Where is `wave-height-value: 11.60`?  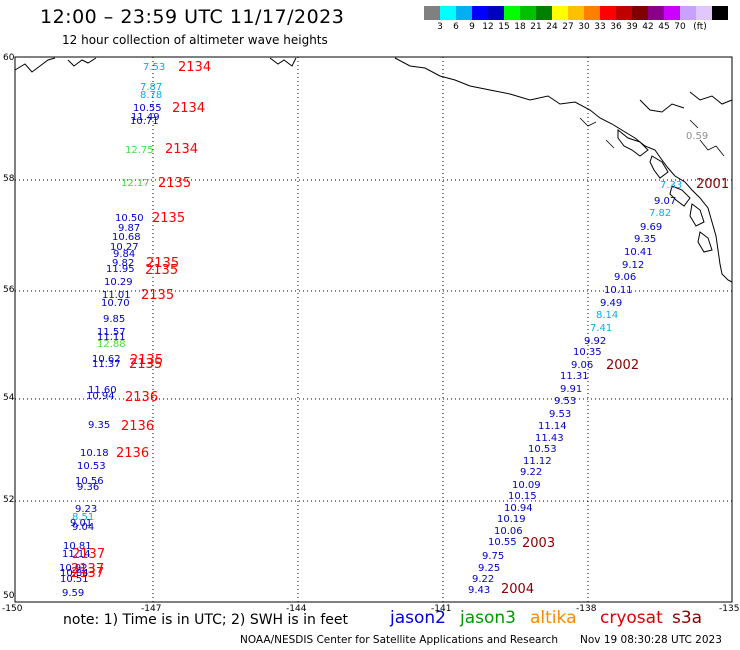 wave-height-value: 11.60 is located at coordinates (102, 390).